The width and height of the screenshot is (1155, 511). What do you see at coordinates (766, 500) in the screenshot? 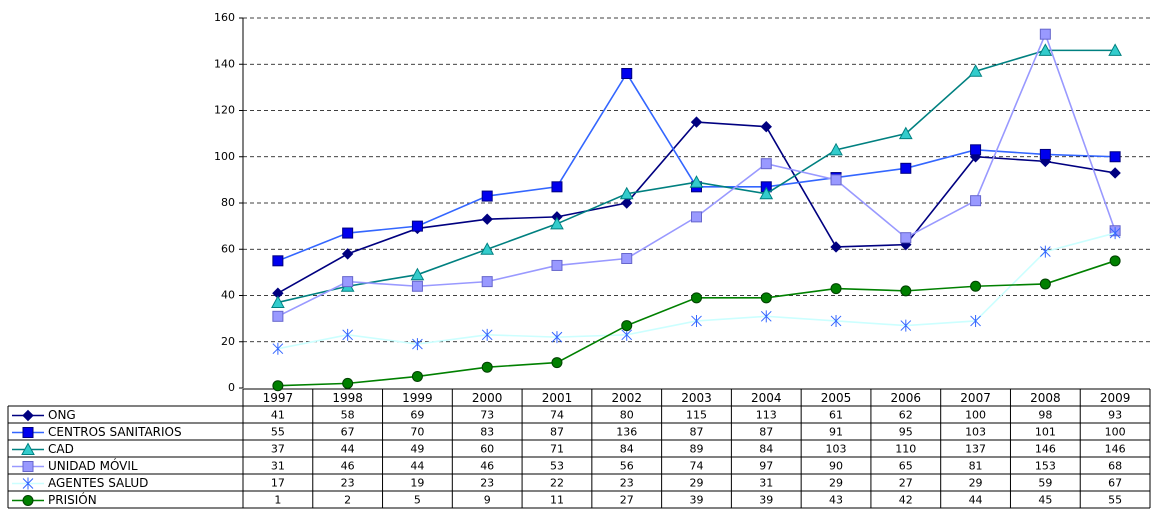
I see `table-value: 39` at bounding box center [766, 500].